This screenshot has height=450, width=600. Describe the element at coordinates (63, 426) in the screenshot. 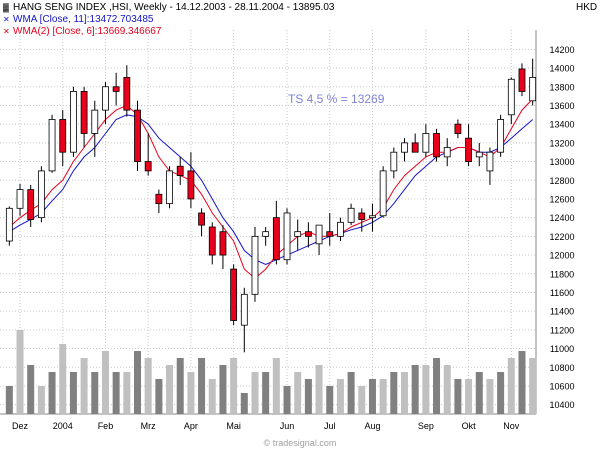

I see `x-tick-label: 2004` at that location.